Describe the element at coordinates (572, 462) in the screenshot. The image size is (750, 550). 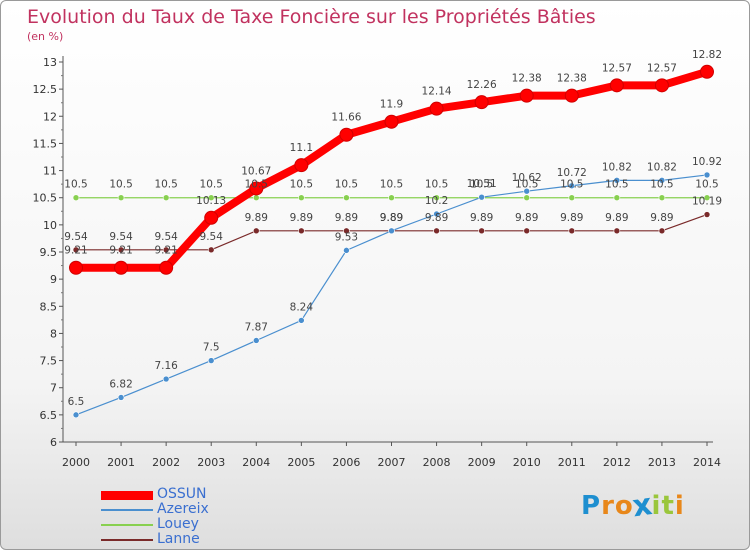
I see `x-tick-label: 2011` at that location.